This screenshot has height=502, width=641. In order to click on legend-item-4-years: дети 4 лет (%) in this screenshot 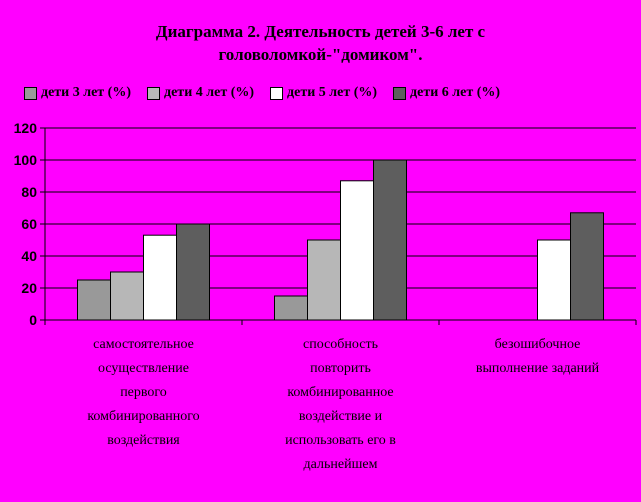, I will do `click(200, 93)`.